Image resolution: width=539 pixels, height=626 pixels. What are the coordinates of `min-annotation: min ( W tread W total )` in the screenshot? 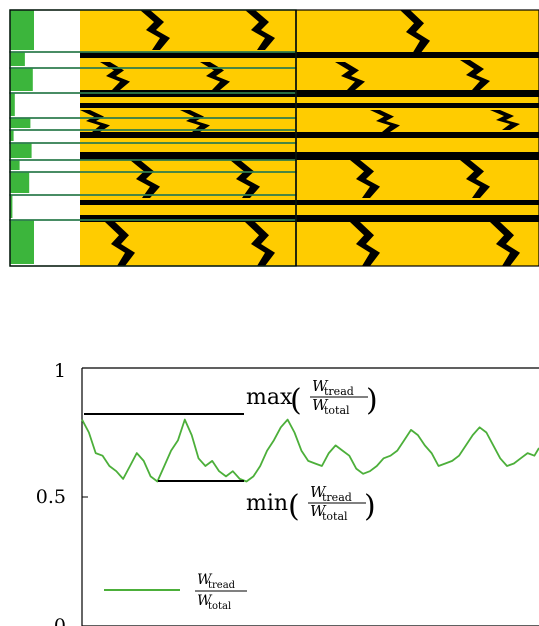 It's located at (311, 503).